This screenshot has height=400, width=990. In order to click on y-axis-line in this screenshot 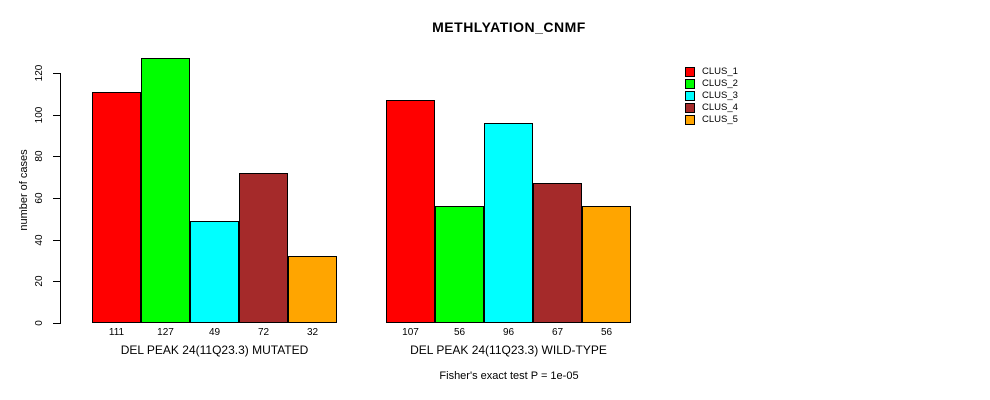, I will do `click(60, 198)`.